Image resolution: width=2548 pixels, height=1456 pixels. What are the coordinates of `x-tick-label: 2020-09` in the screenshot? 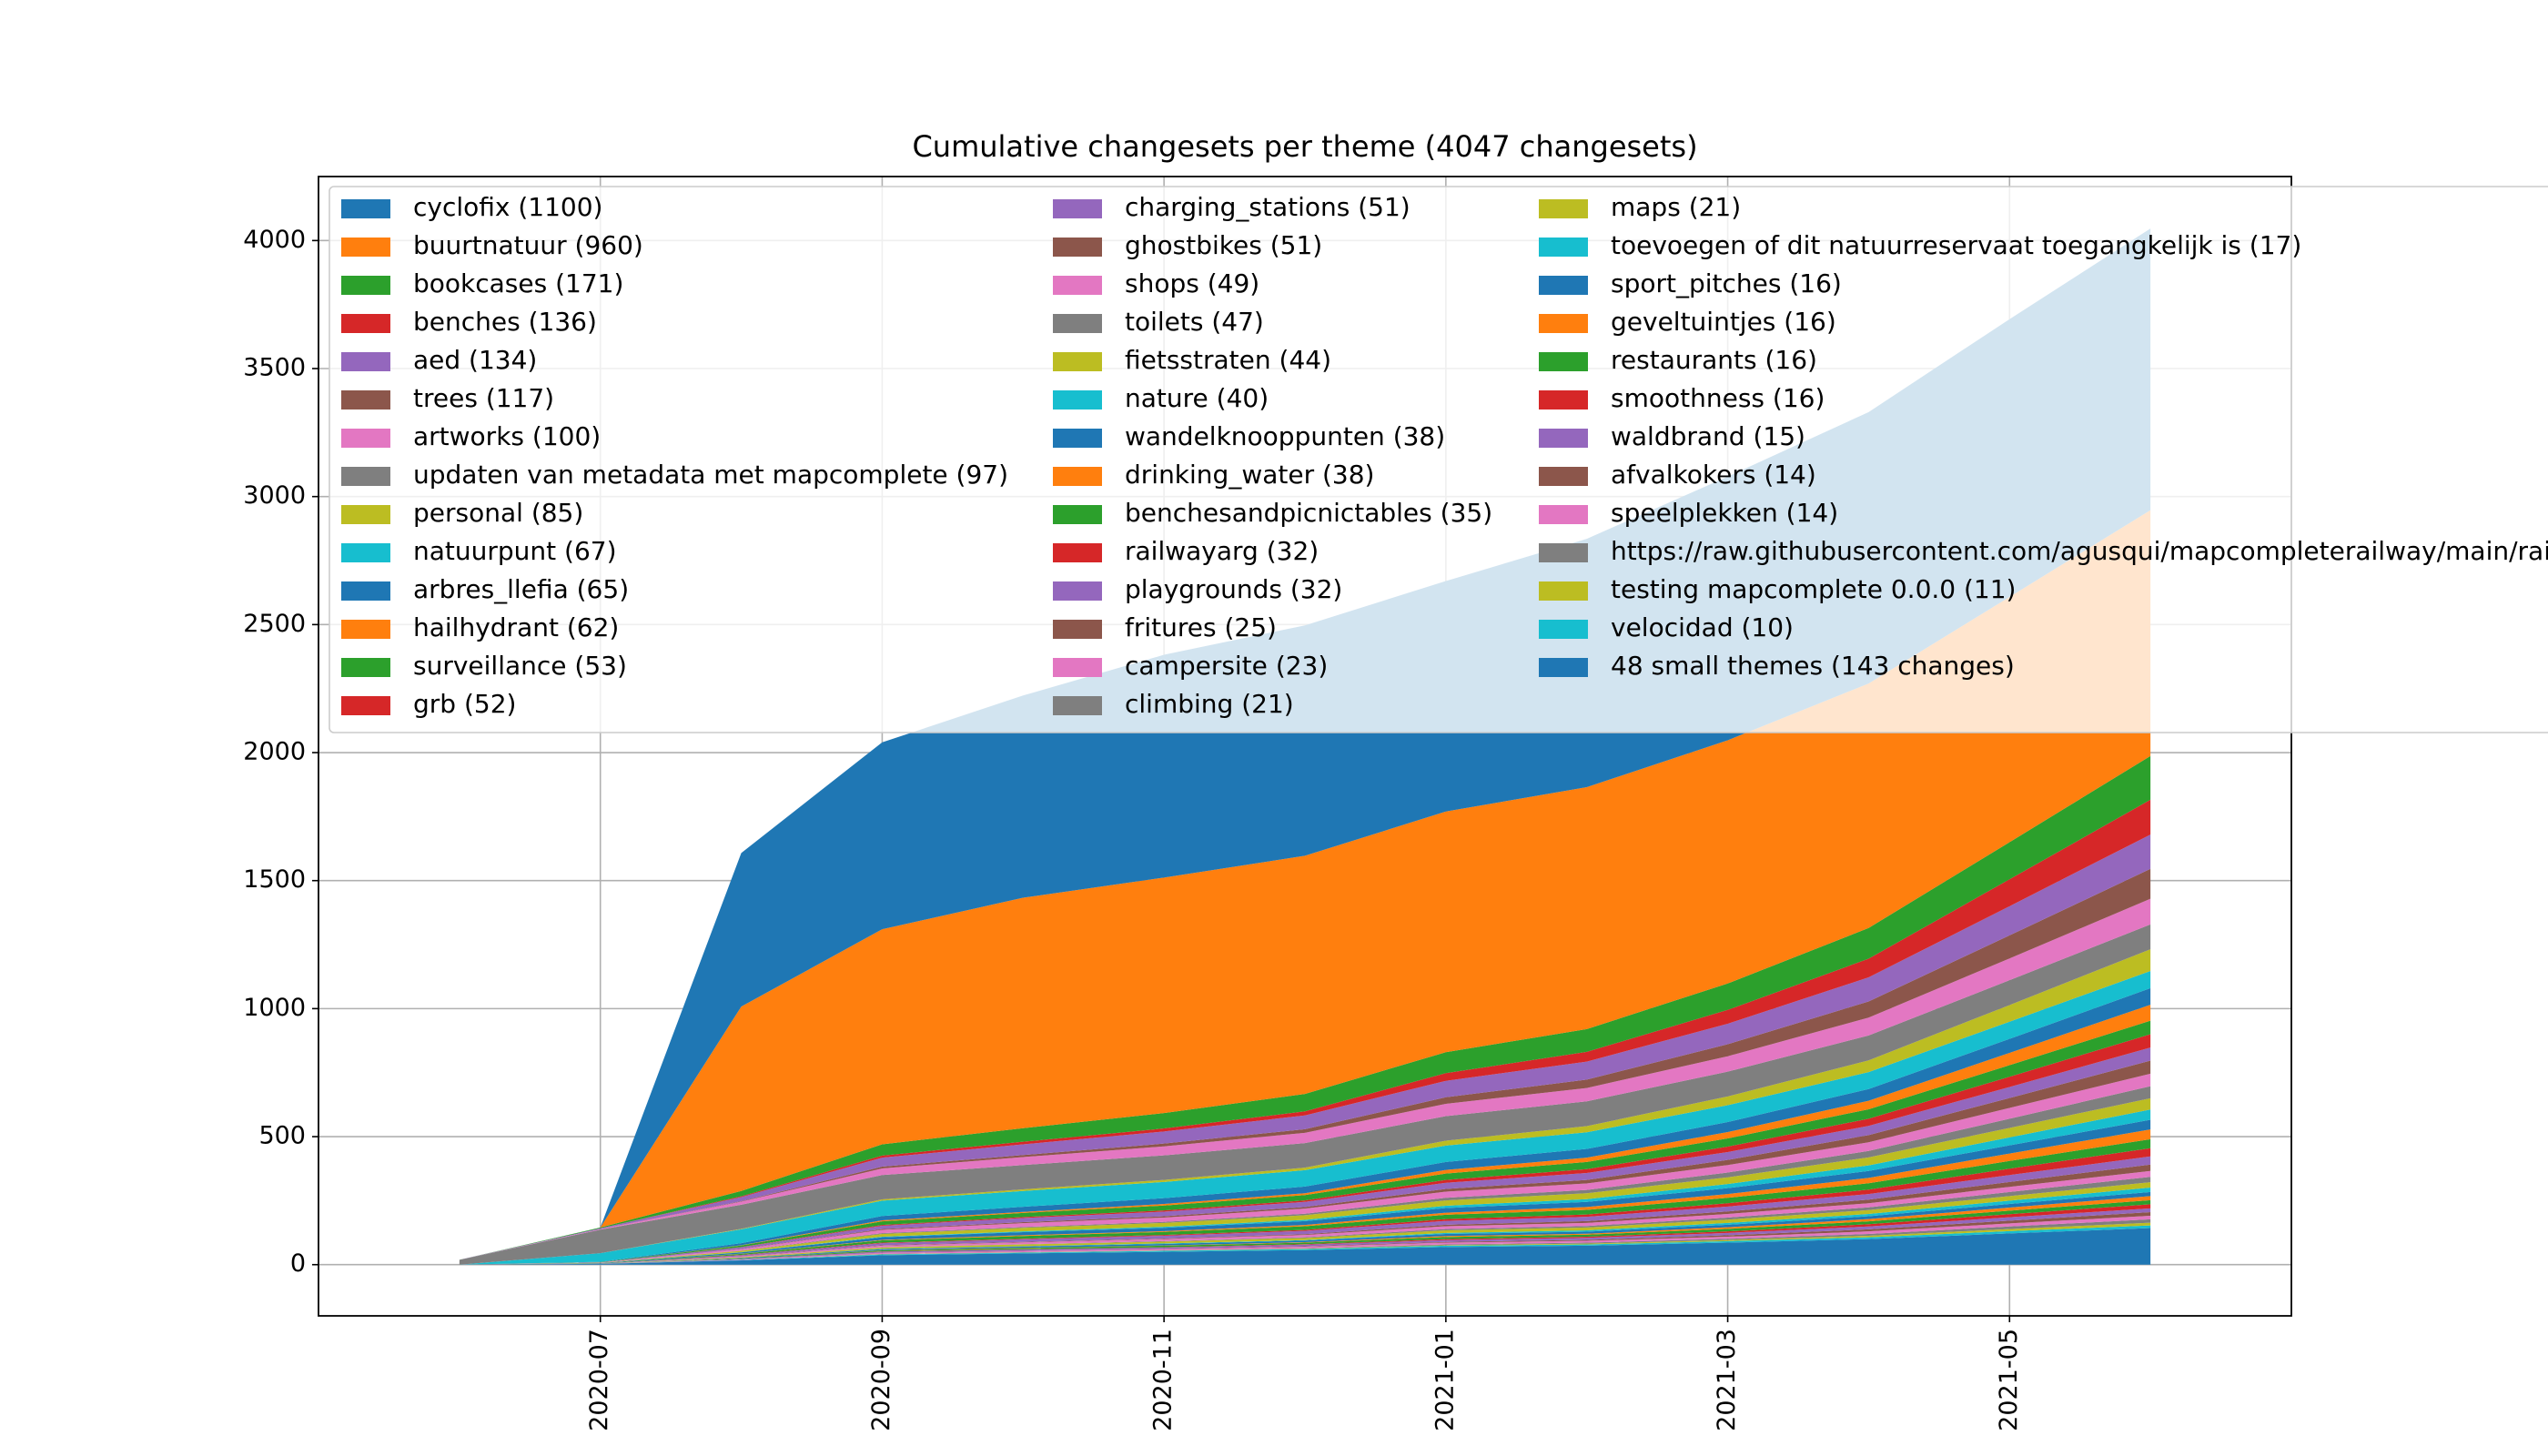 It's located at (881, 1380).